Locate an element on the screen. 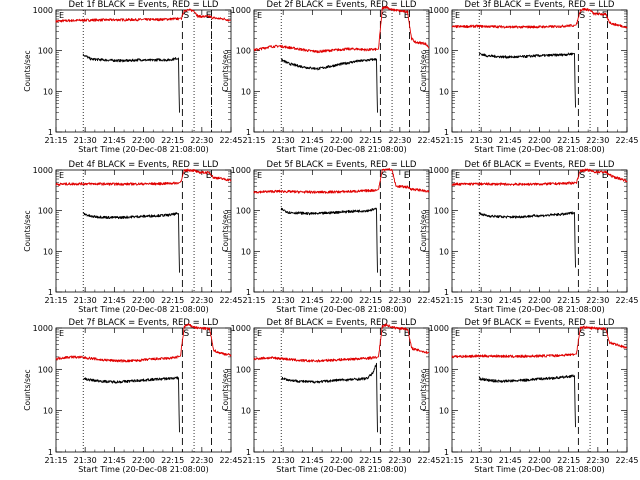 The image size is (640, 480). chart-title: Det 9f BLACK = Events, RED = LLD is located at coordinates (540, 323).